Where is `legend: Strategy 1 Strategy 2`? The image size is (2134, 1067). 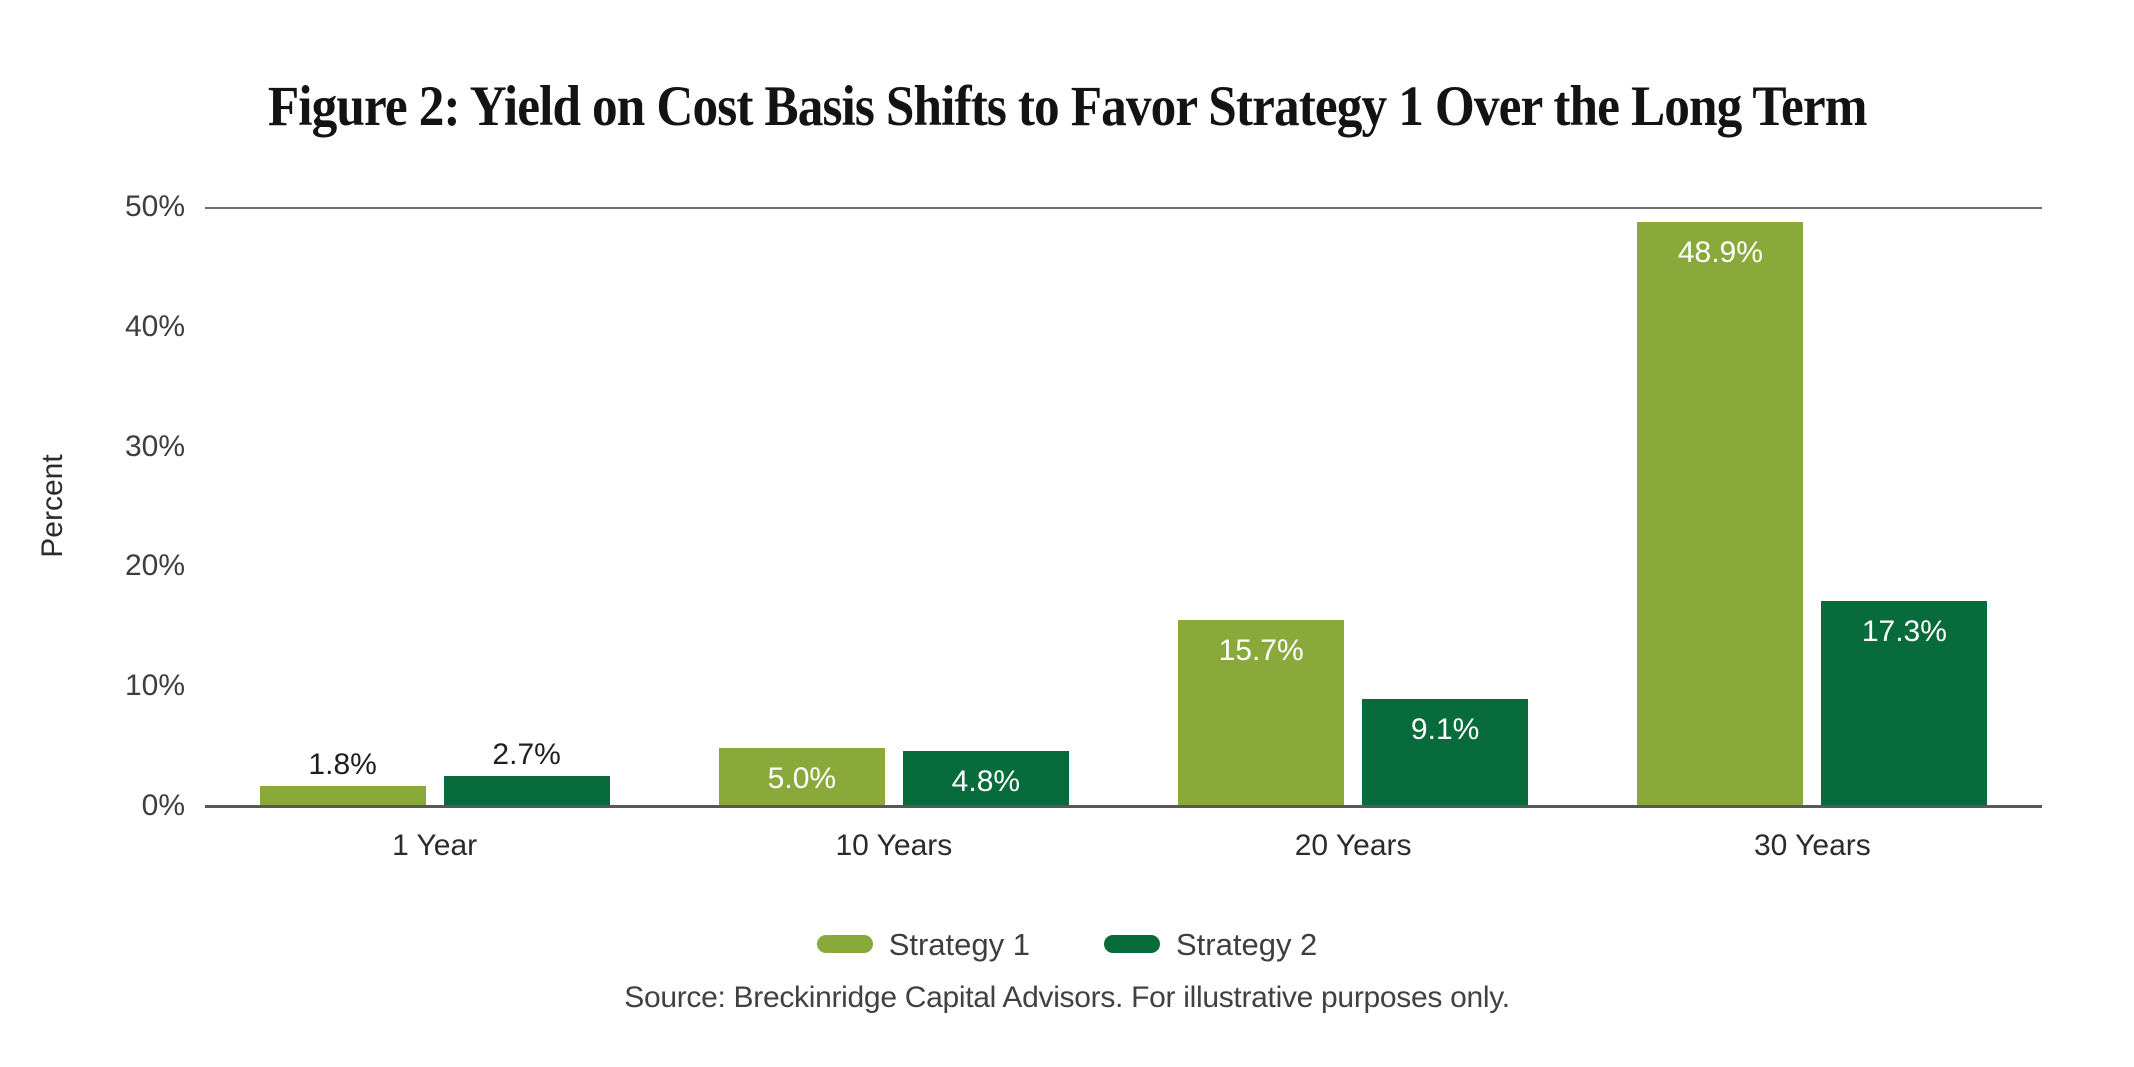
legend: Strategy 1 Strategy 2 is located at coordinates (1067, 944).